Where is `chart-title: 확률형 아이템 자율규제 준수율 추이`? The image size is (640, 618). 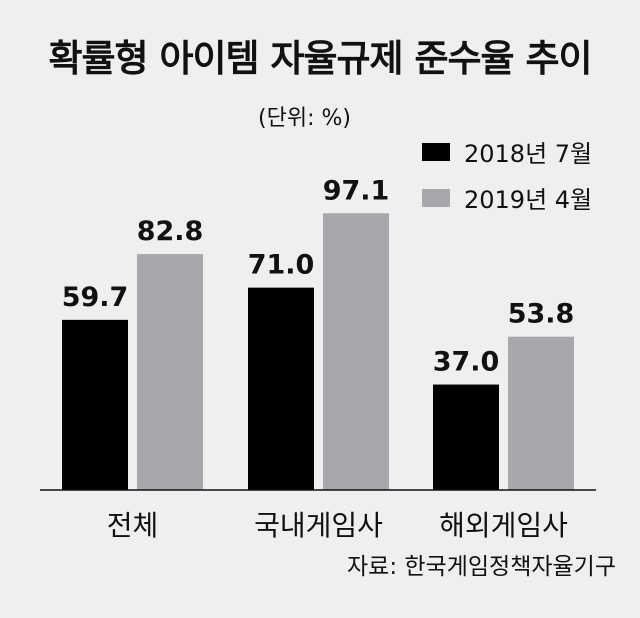 chart-title: 확률형 아이템 자율규제 준수율 추이 is located at coordinates (320, 58).